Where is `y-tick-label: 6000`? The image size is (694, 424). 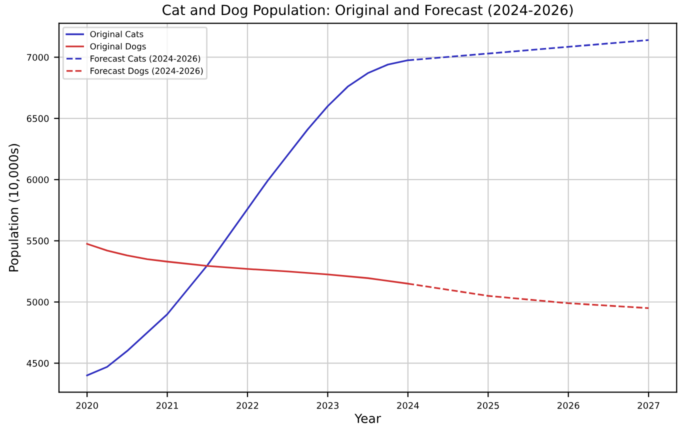
y-tick-label: 6000 is located at coordinates (37, 180).